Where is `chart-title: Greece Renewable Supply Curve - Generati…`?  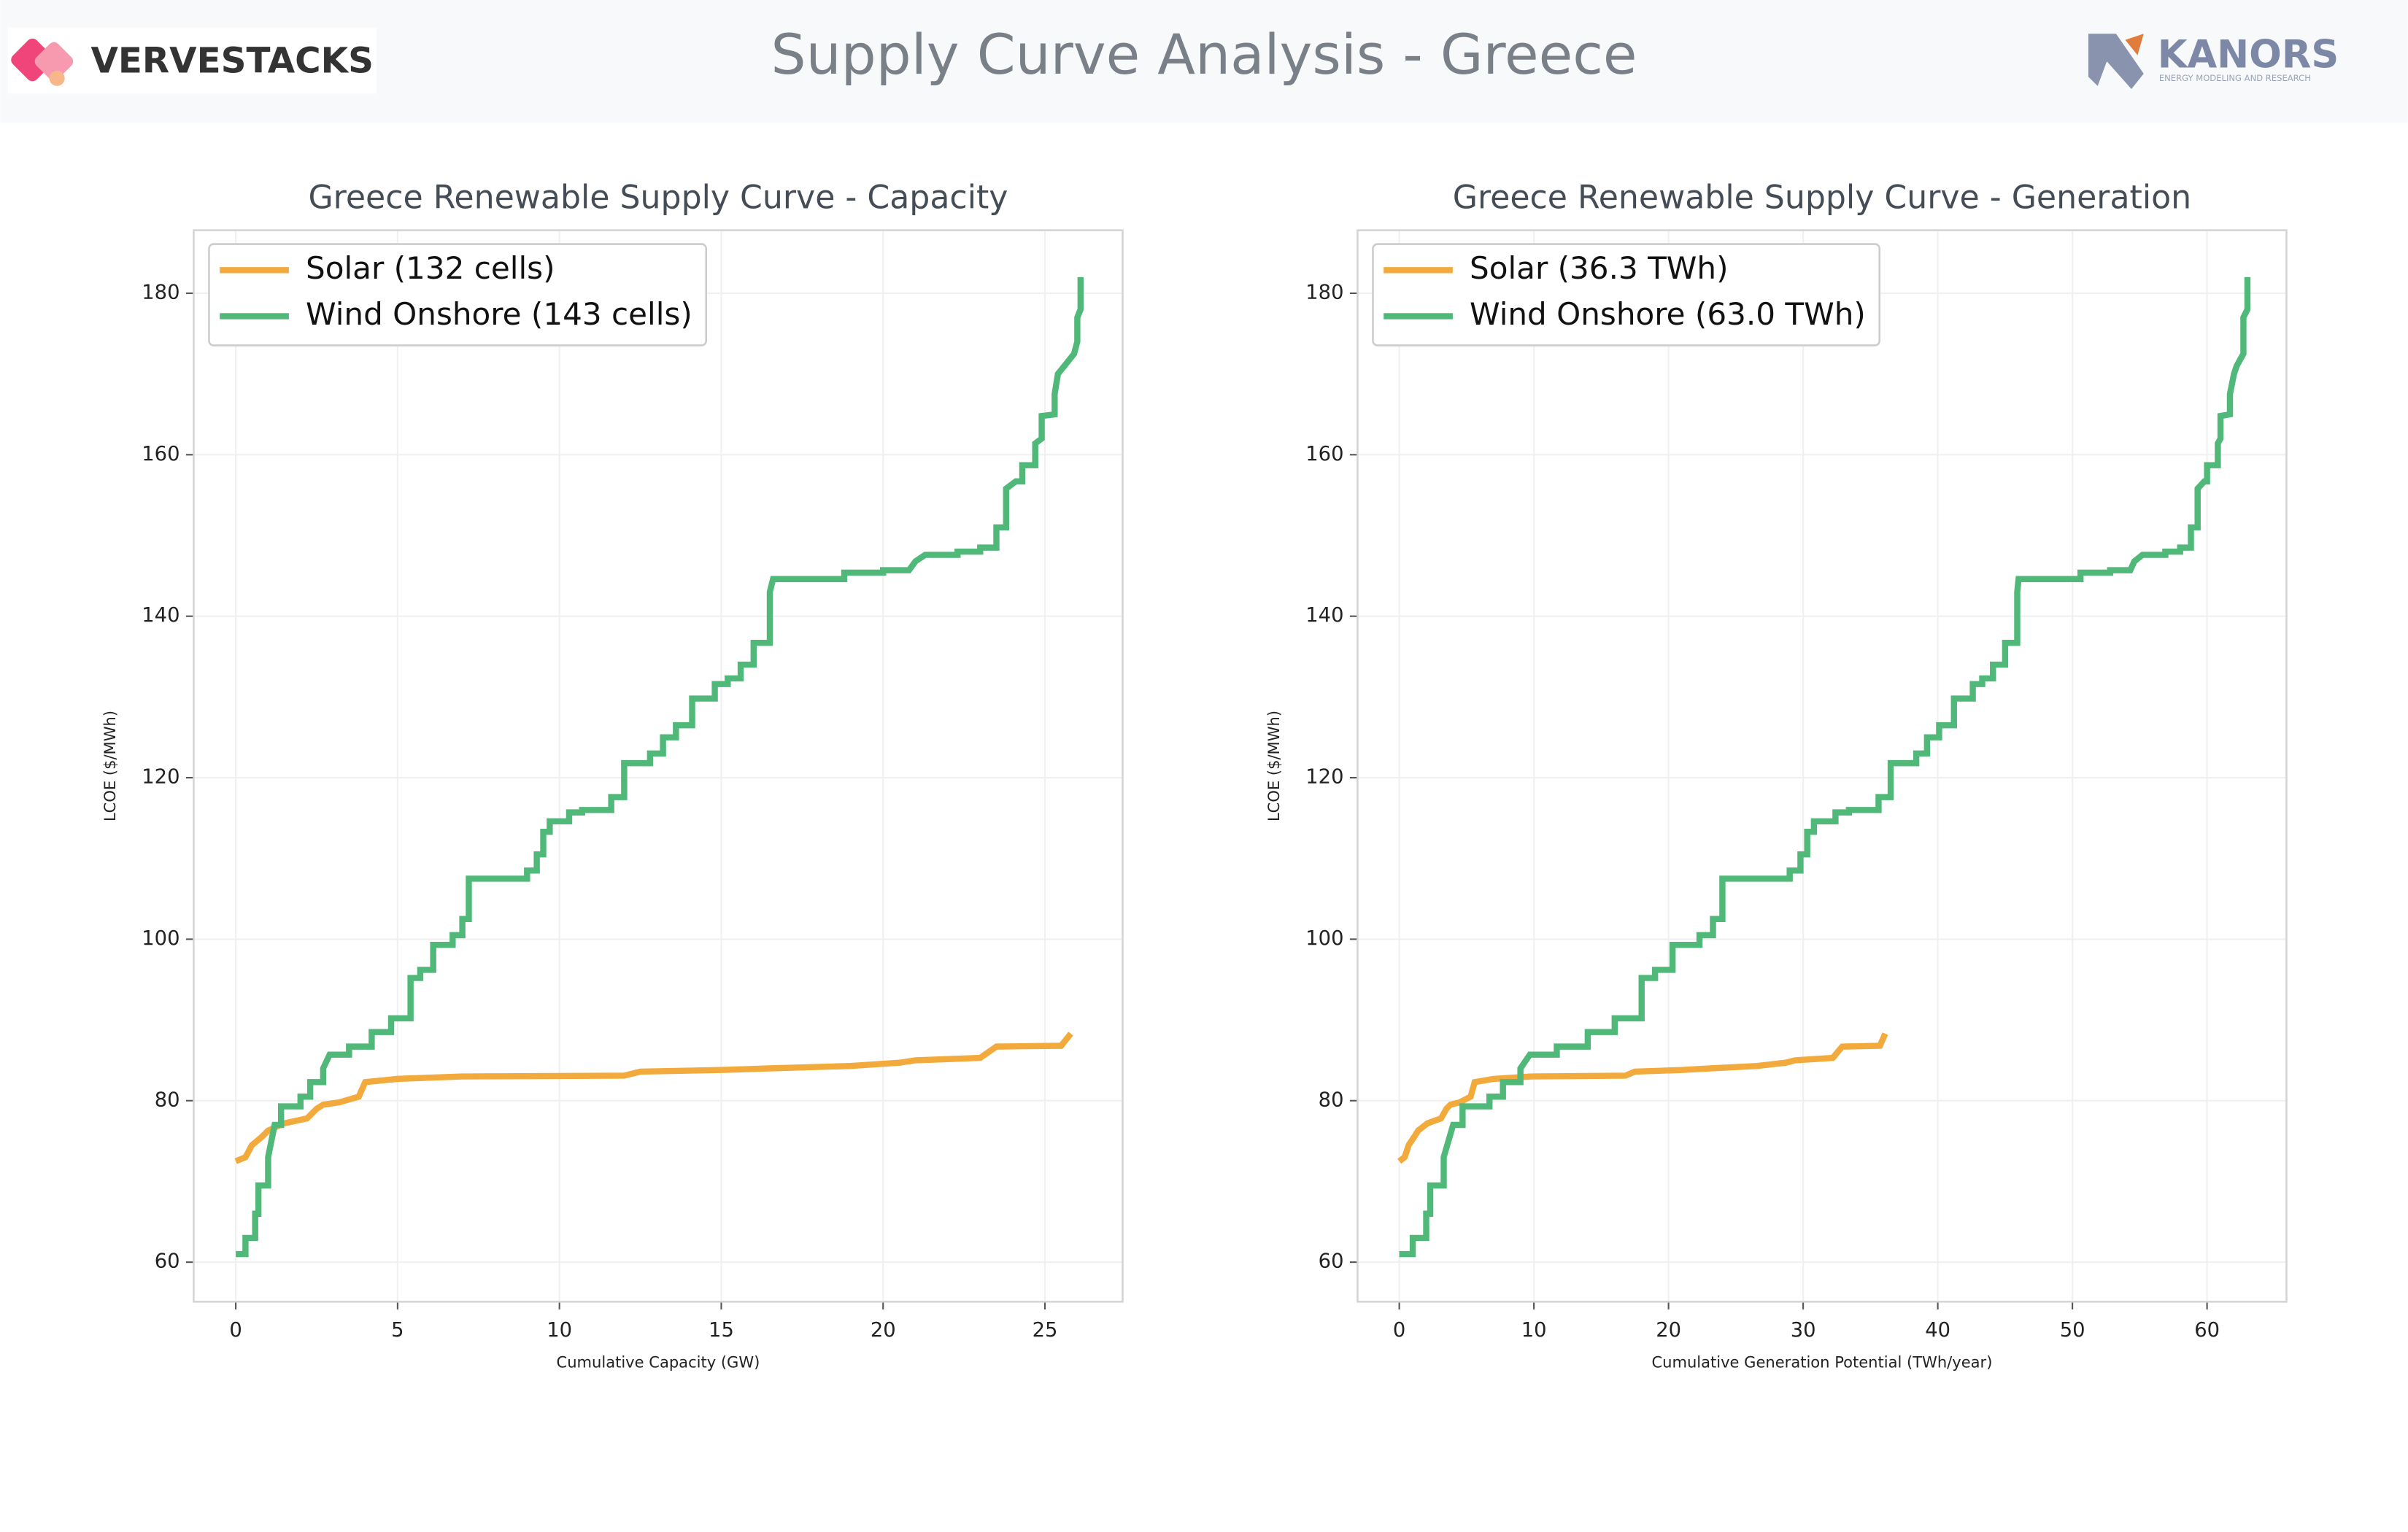 chart-title: Greece Renewable Supply Curve - Generati… is located at coordinates (1822, 198).